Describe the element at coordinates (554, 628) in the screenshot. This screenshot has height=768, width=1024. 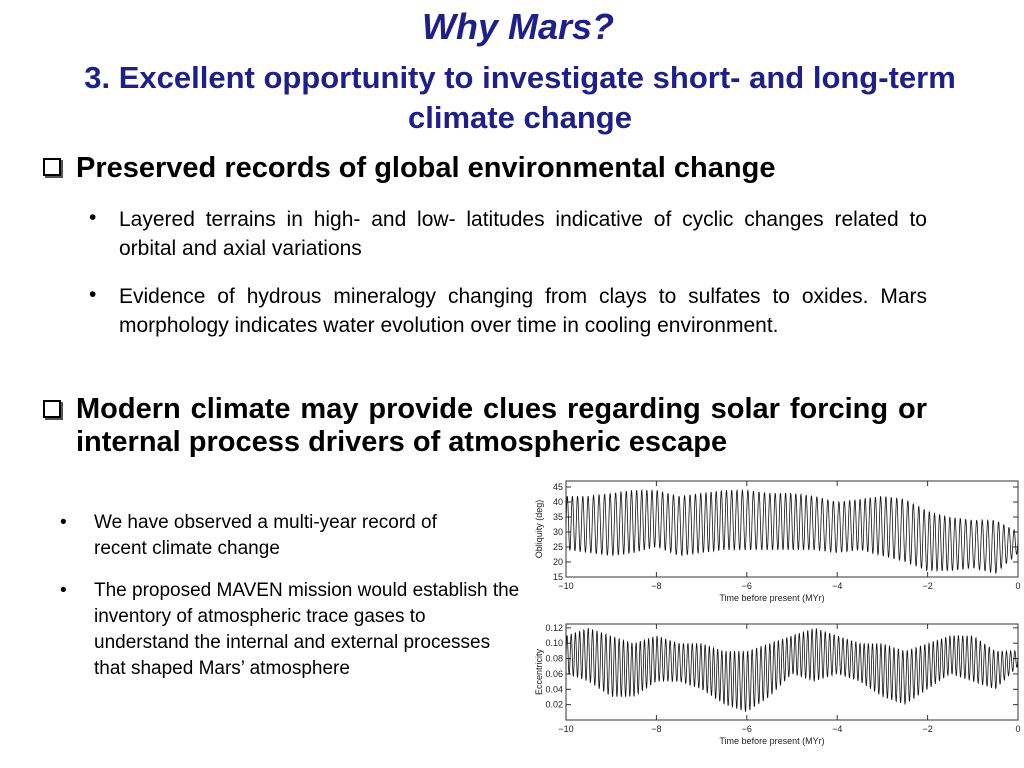
I see `y-tick-label: 0.12` at that location.